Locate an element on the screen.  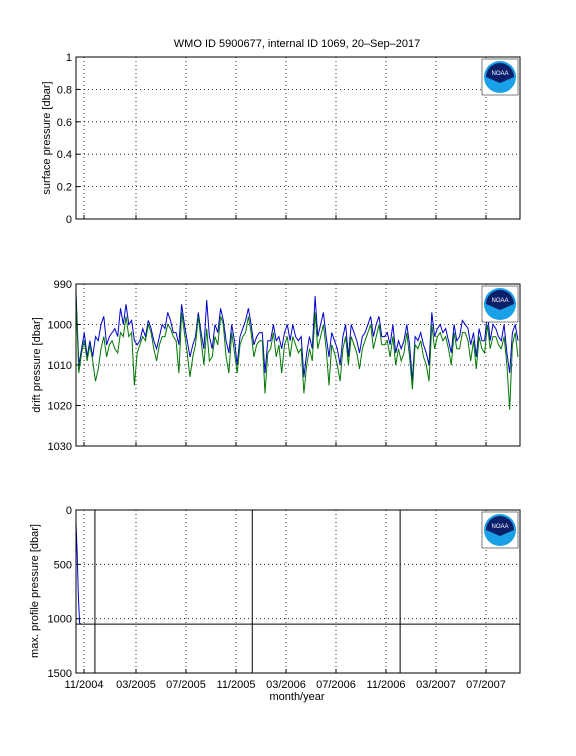
noaa-logo-3: NOAA is located at coordinates (500, 530).